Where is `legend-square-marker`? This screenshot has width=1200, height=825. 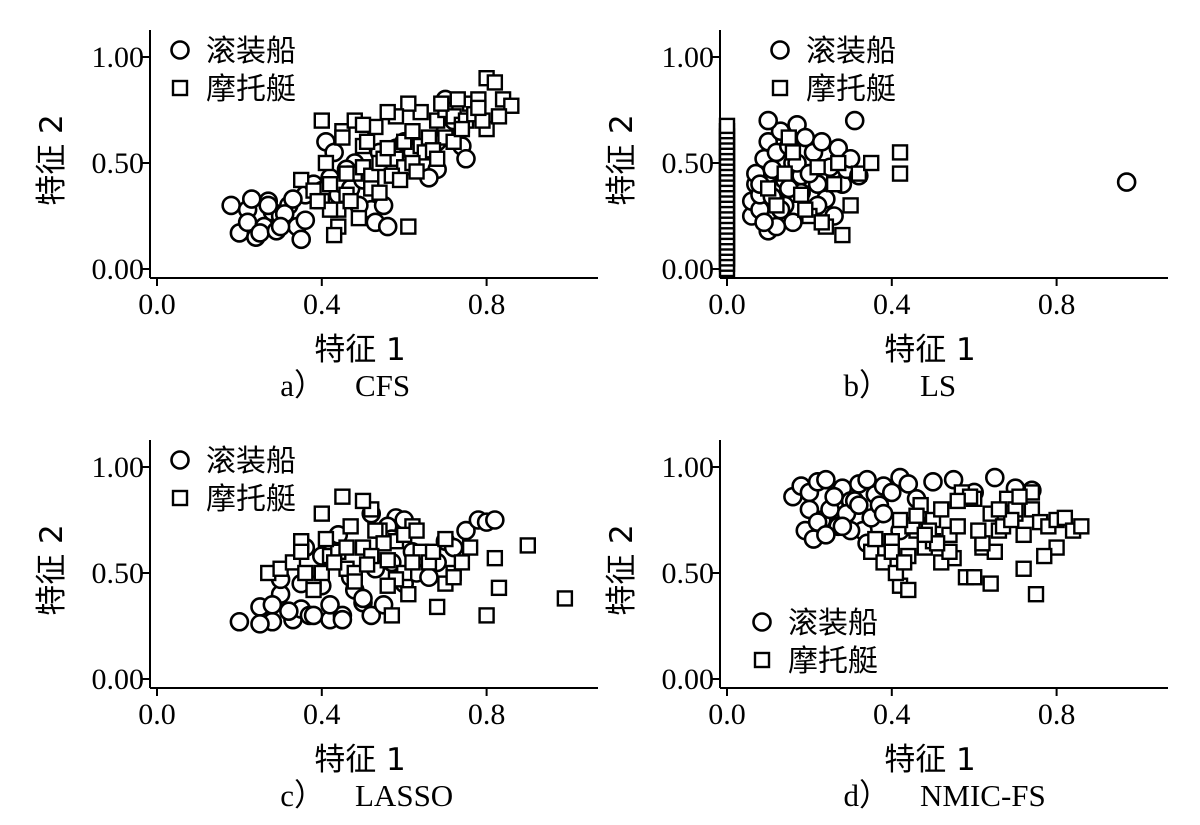
legend-square-marker is located at coordinates (762, 660).